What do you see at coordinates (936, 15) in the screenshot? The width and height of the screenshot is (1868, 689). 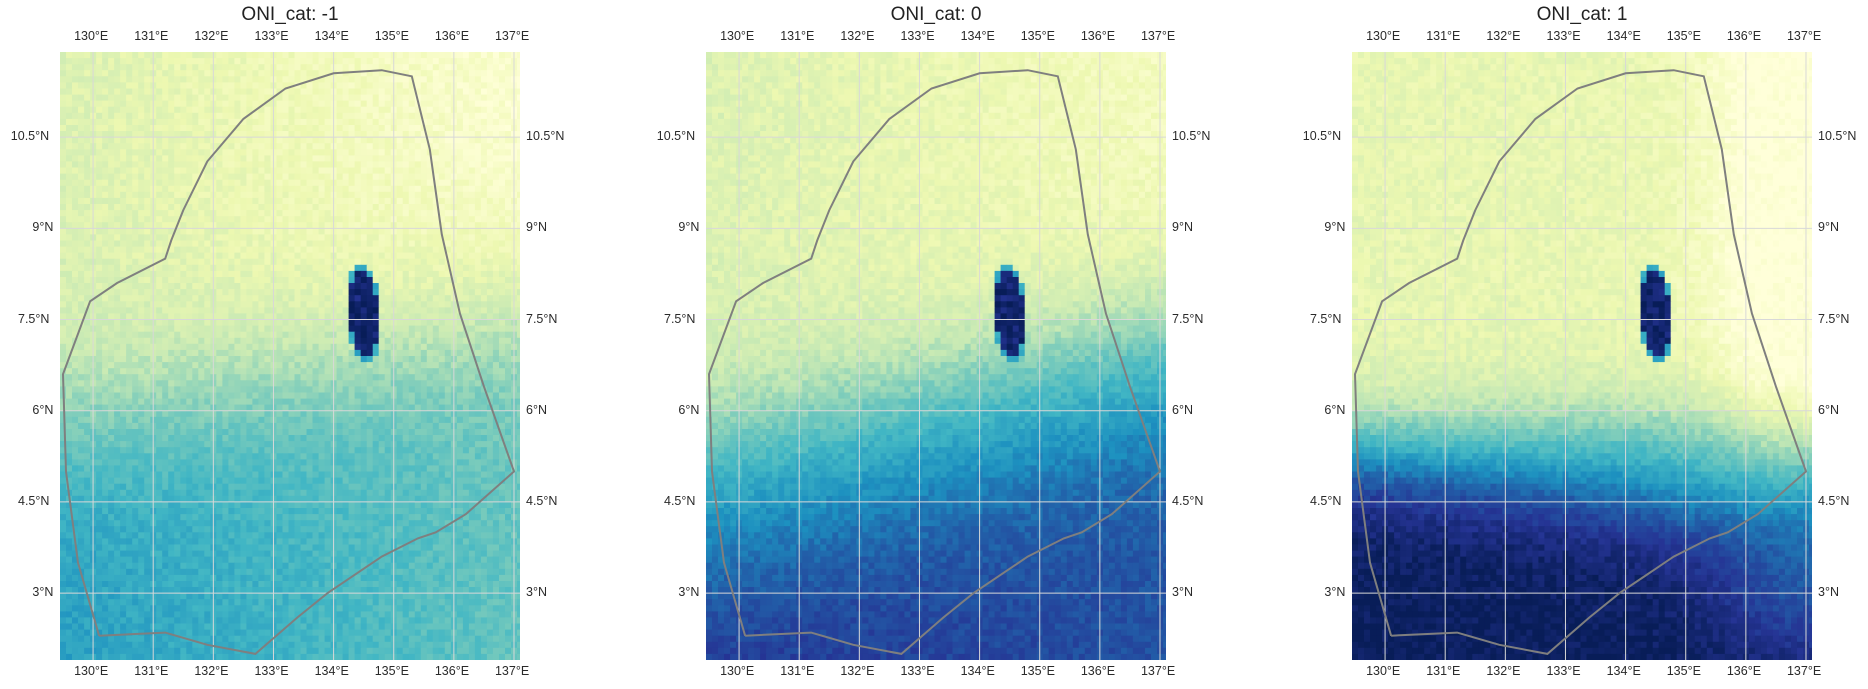 I see `panel-title: ONI_cat: 0` at bounding box center [936, 15].